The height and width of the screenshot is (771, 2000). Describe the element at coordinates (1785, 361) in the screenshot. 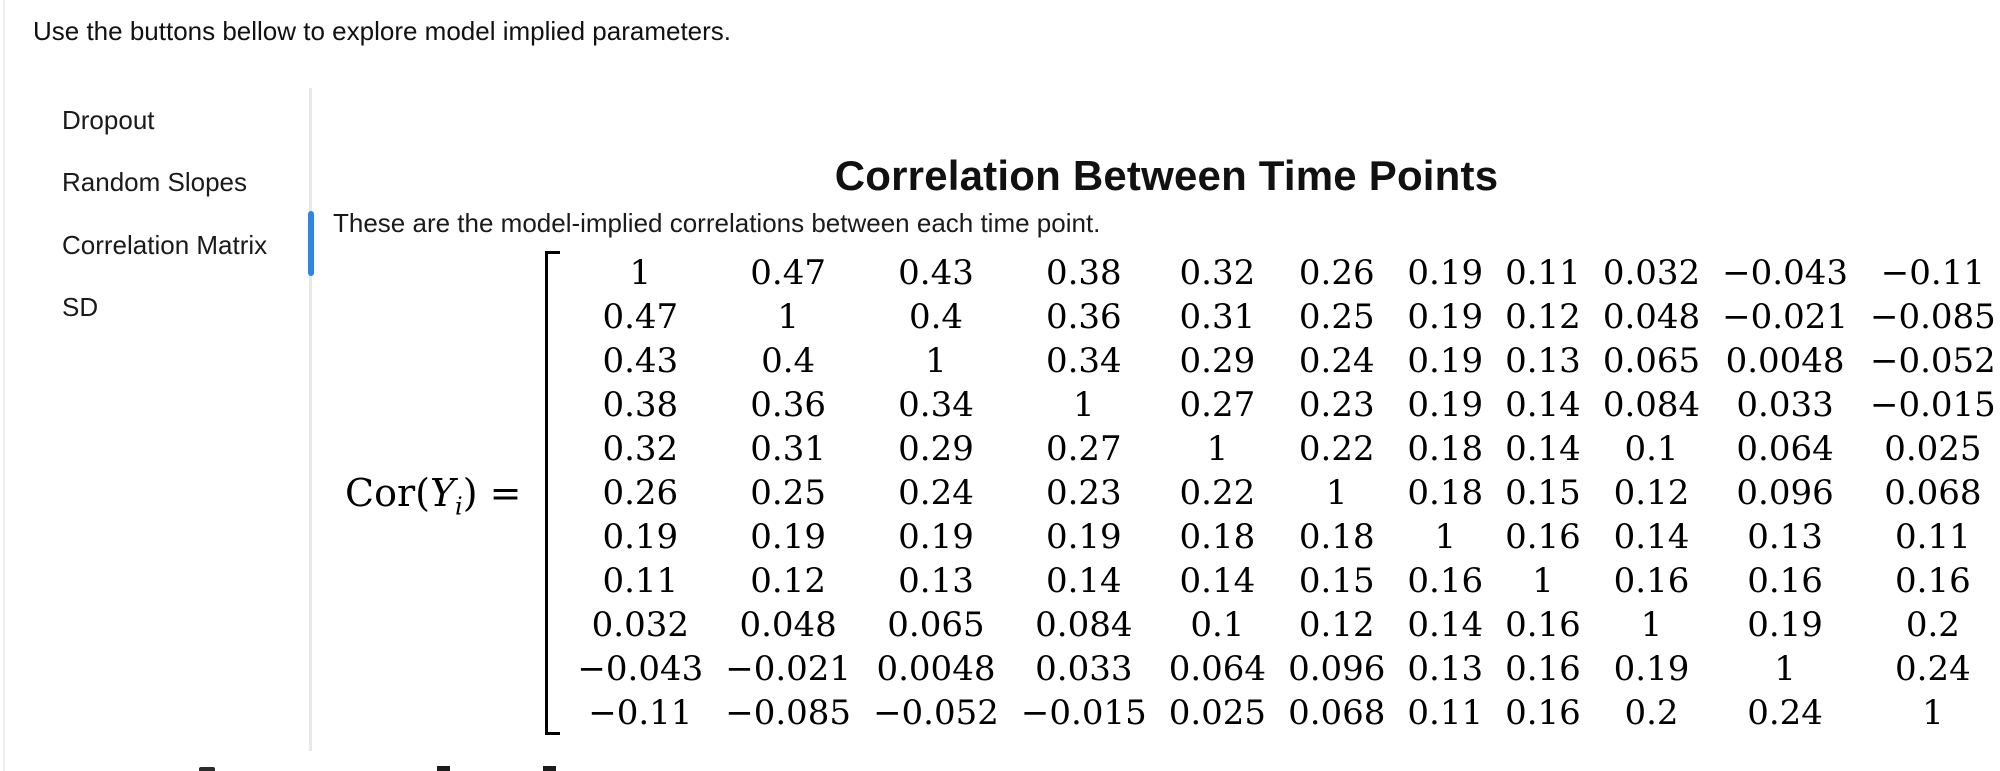

I see `matrix-cell: 0.0048` at that location.